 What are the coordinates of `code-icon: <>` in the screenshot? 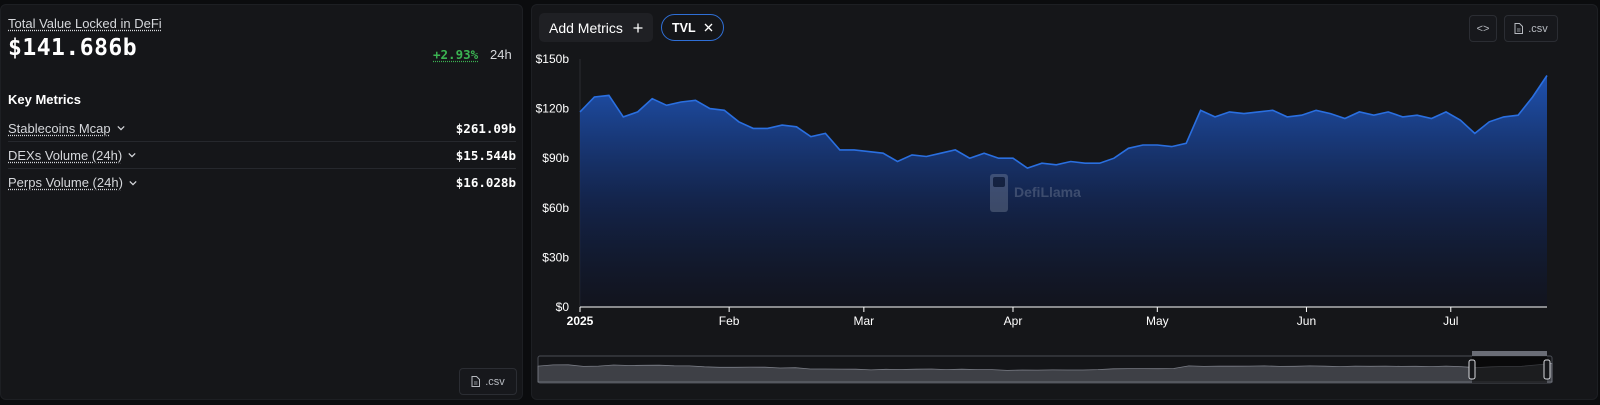 It's located at (1483, 28).